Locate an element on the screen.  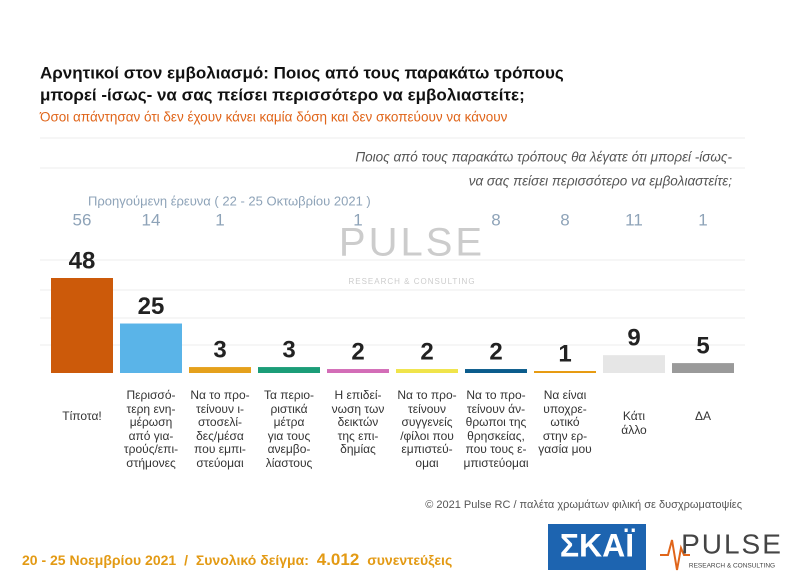
watermark: PULSE is located at coordinates (412, 243).